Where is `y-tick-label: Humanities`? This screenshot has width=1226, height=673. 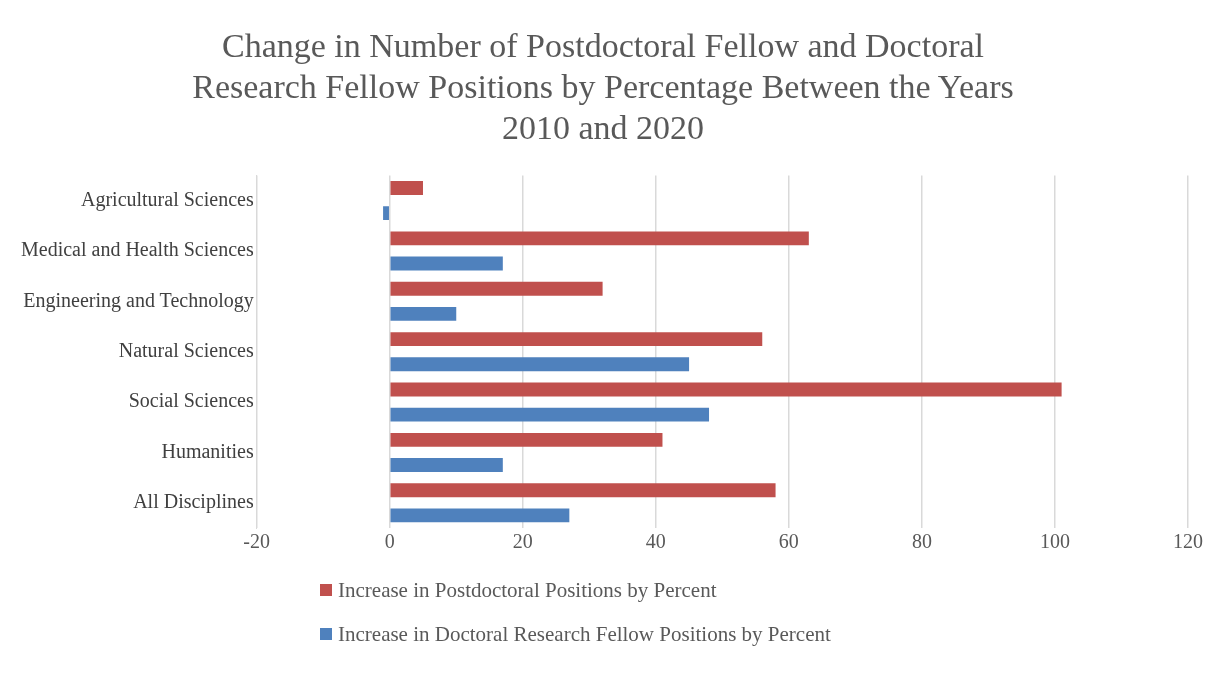 y-tick-label: Humanities is located at coordinates (207, 450).